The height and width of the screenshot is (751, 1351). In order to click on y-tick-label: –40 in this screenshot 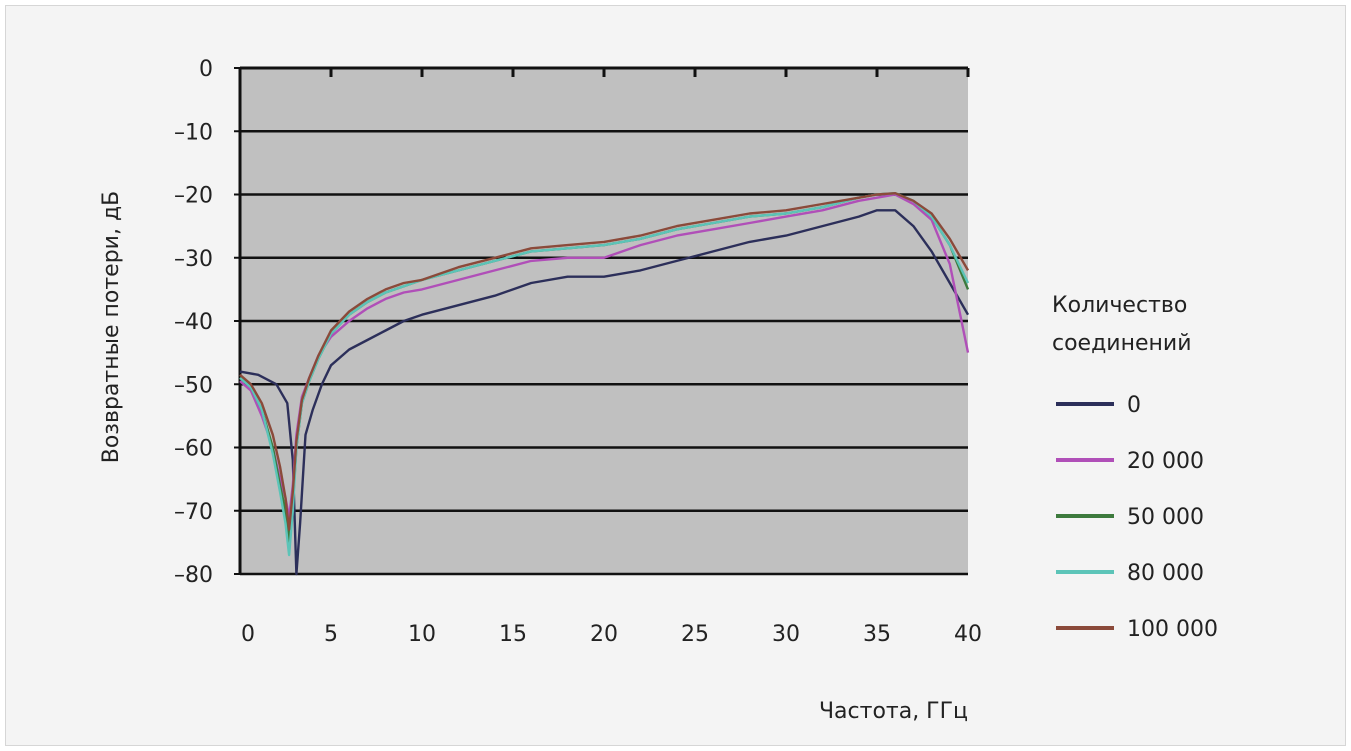, I will do `click(193, 322)`.